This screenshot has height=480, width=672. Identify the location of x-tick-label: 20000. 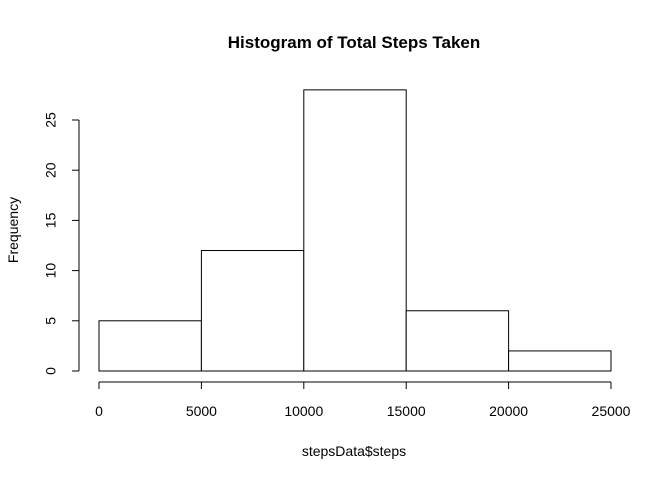
(508, 411).